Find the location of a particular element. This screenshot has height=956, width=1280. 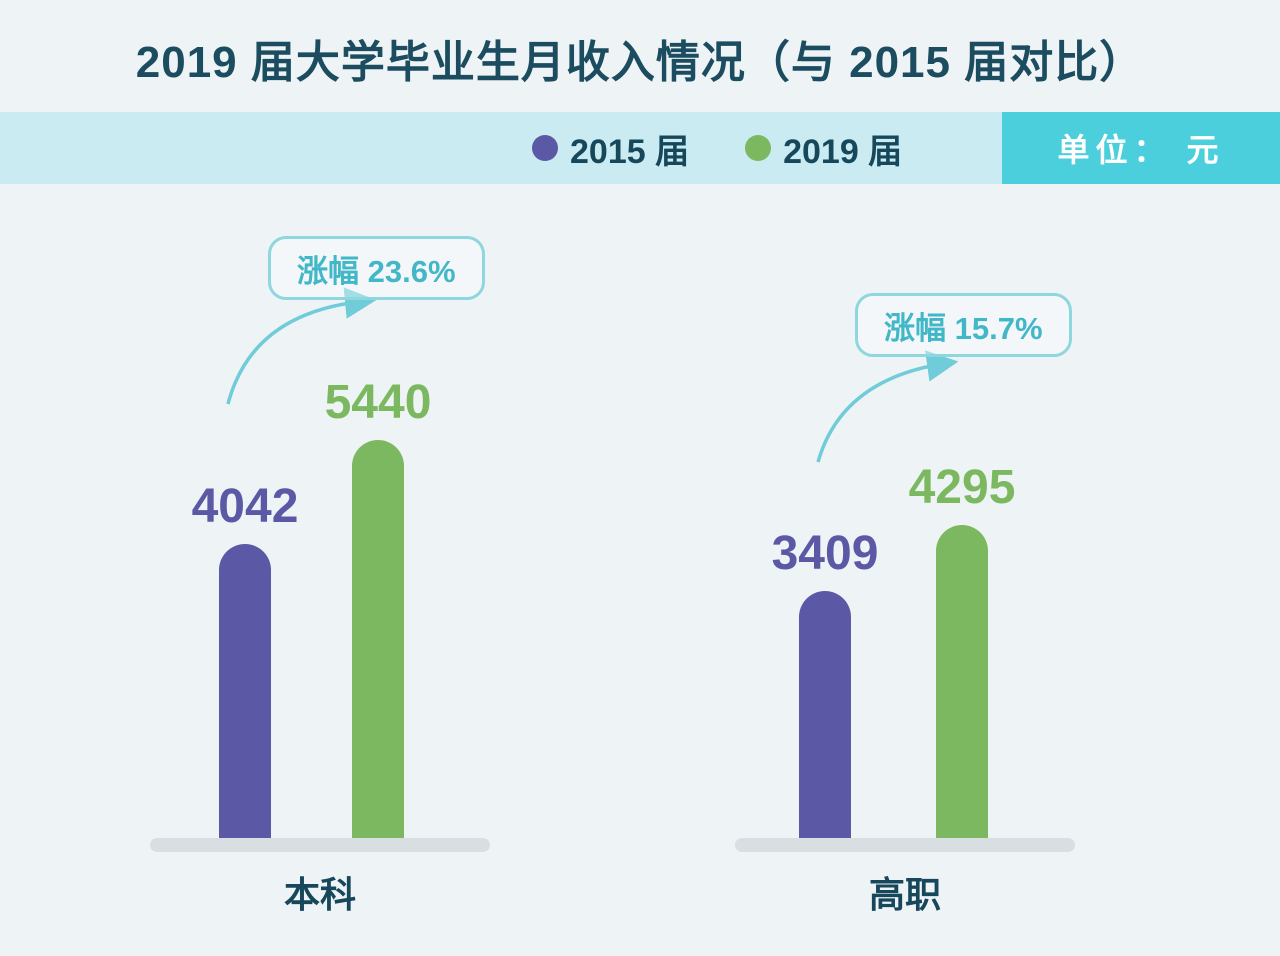

legend-label-2019: 2019 届 is located at coordinates (843, 151).